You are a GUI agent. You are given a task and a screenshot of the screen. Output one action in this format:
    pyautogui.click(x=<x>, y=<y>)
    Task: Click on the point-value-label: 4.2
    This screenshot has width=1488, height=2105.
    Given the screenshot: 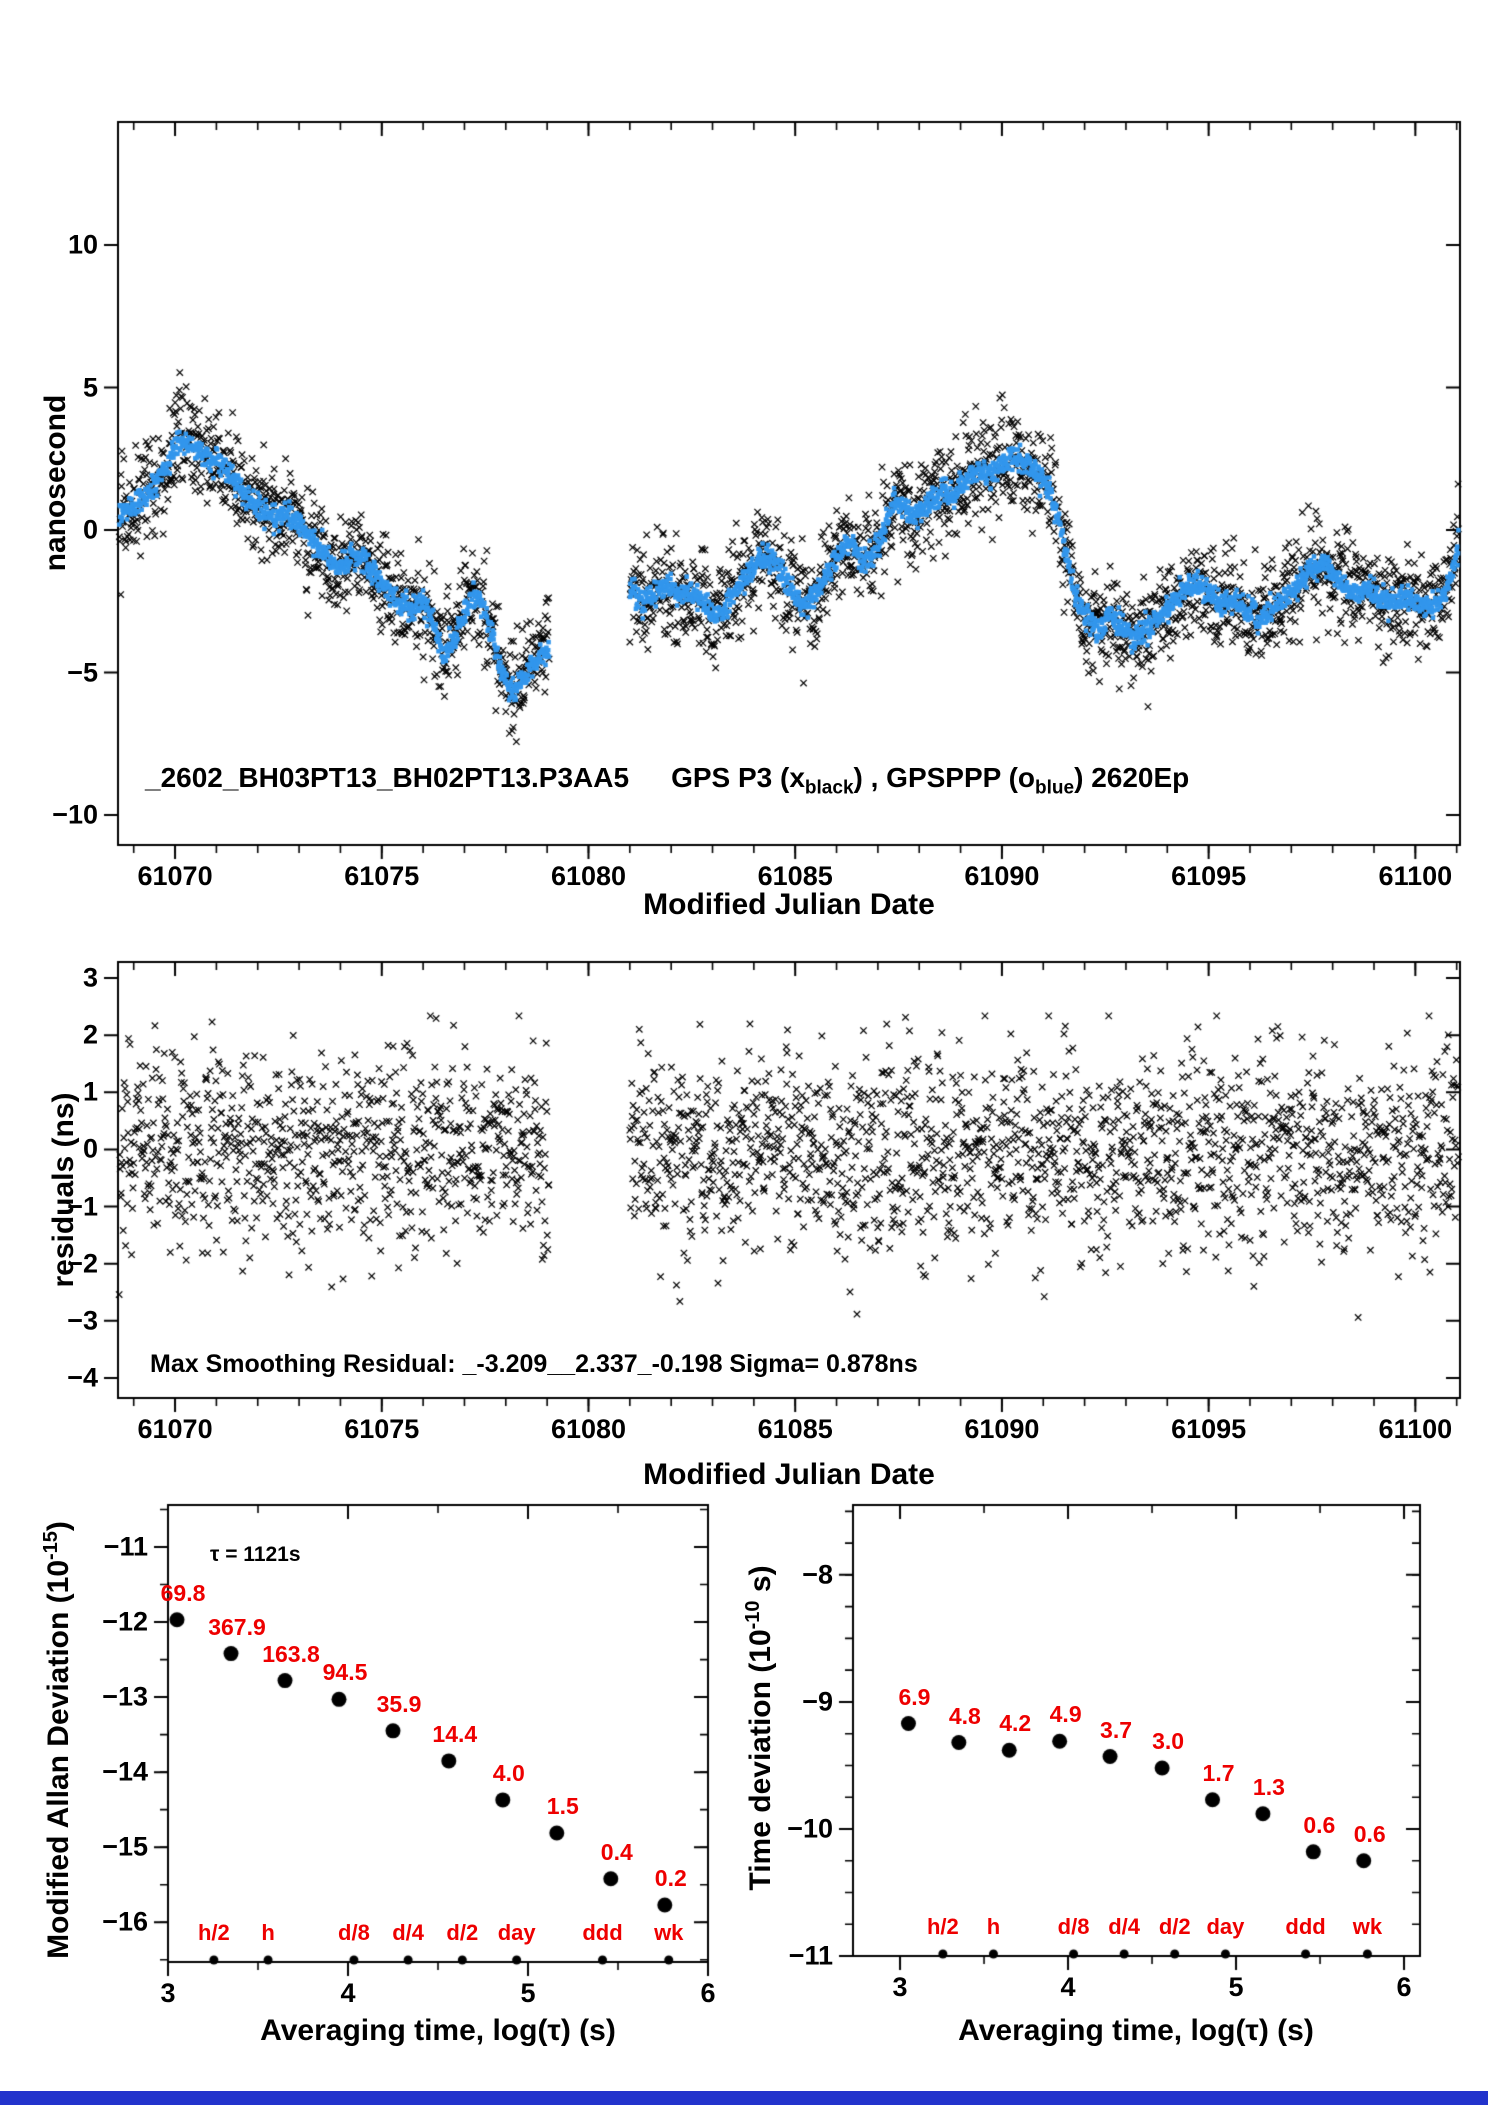 What is the action you would take?
    pyautogui.click(x=1015, y=1723)
    